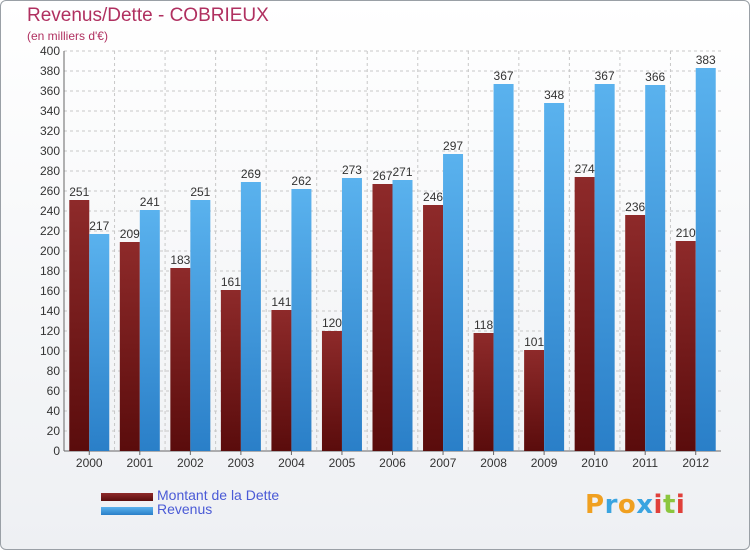  What do you see at coordinates (79, 192) in the screenshot?
I see `data-label-dette: 251` at bounding box center [79, 192].